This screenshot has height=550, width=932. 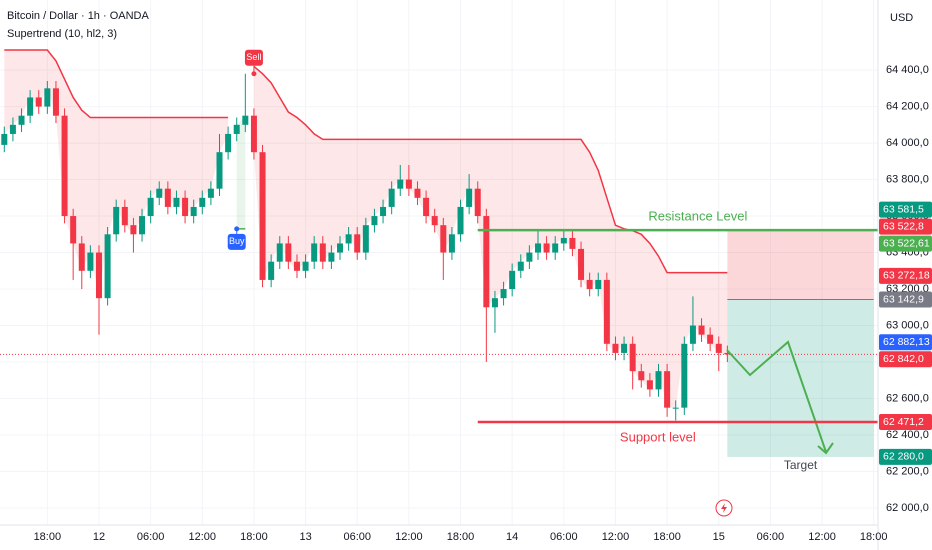 What do you see at coordinates (801, 465) in the screenshot?
I see `target-label: Target` at bounding box center [801, 465].